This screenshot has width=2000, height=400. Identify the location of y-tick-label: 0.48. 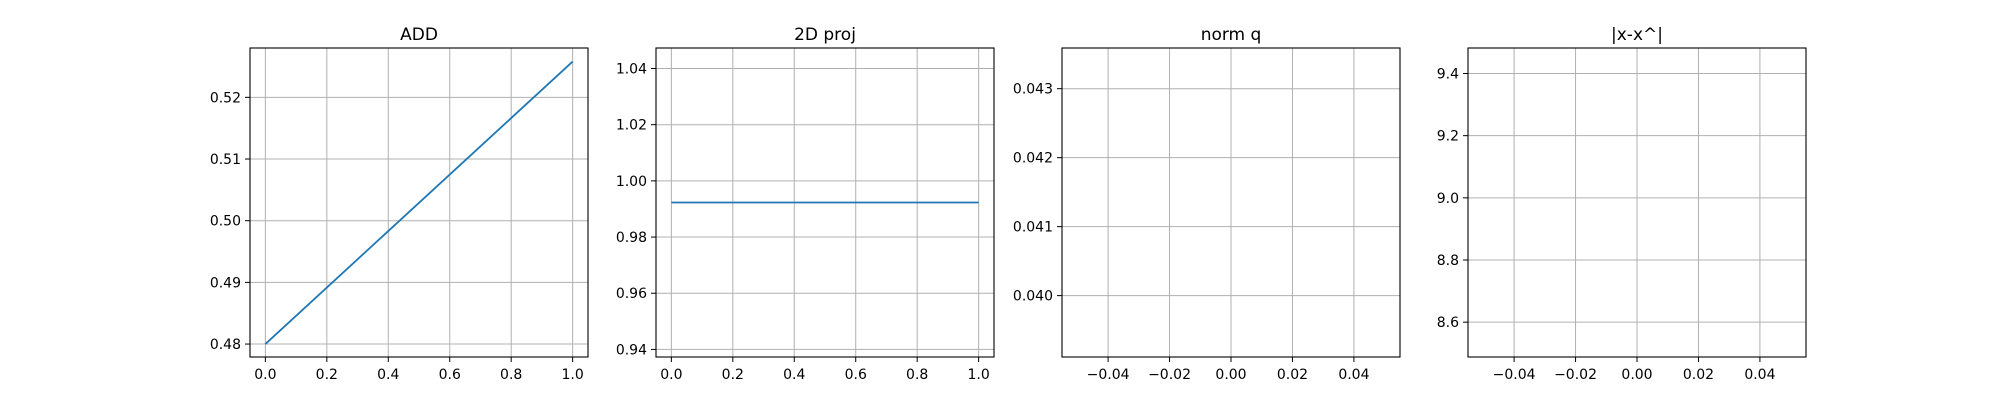
(225, 345).